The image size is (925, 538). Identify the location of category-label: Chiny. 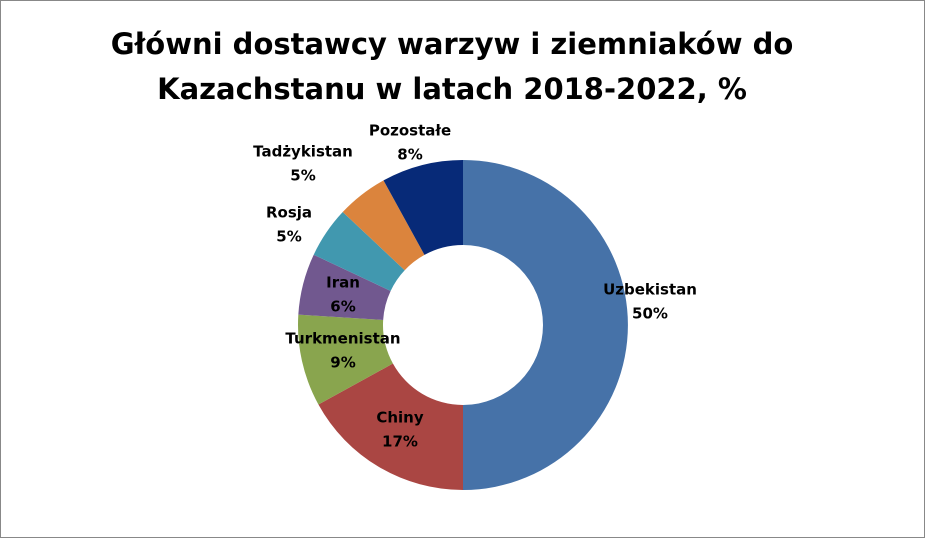
(400, 418).